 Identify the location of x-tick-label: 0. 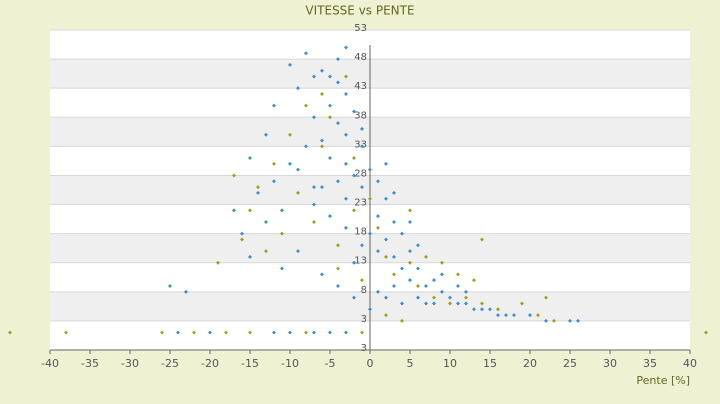
(370, 363).